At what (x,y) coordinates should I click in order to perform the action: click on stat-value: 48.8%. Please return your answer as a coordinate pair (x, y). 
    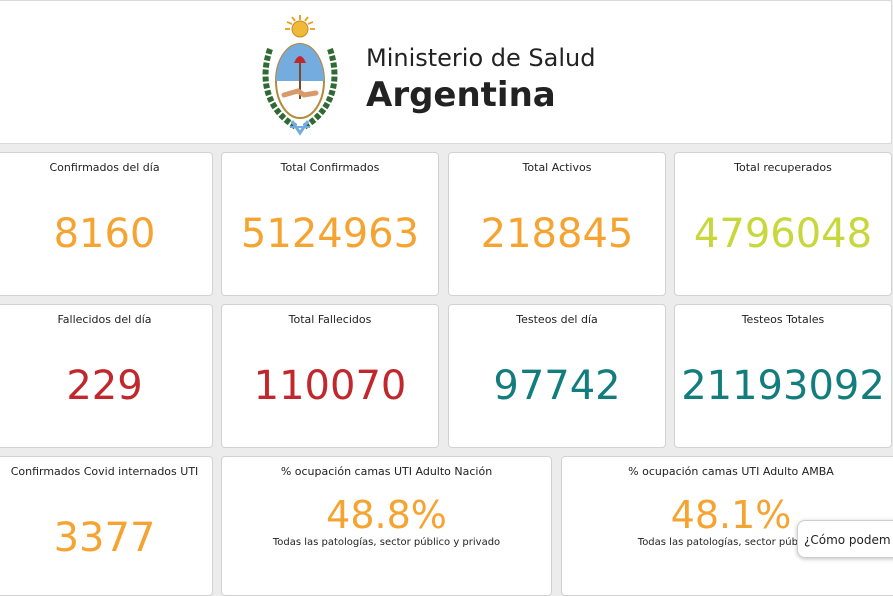
    Looking at the image, I should click on (386, 515).